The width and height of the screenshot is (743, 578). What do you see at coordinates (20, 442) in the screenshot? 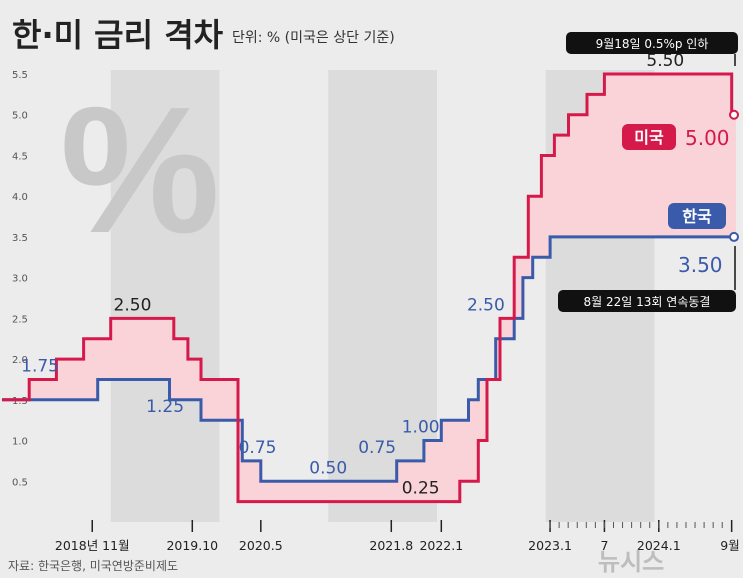
I see `y-tick-label: 1.0` at bounding box center [20, 442].